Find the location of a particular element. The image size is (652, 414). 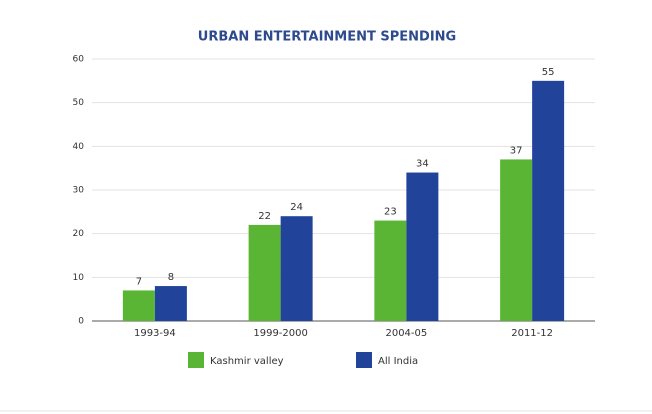

data-label: 8 is located at coordinates (171, 277).